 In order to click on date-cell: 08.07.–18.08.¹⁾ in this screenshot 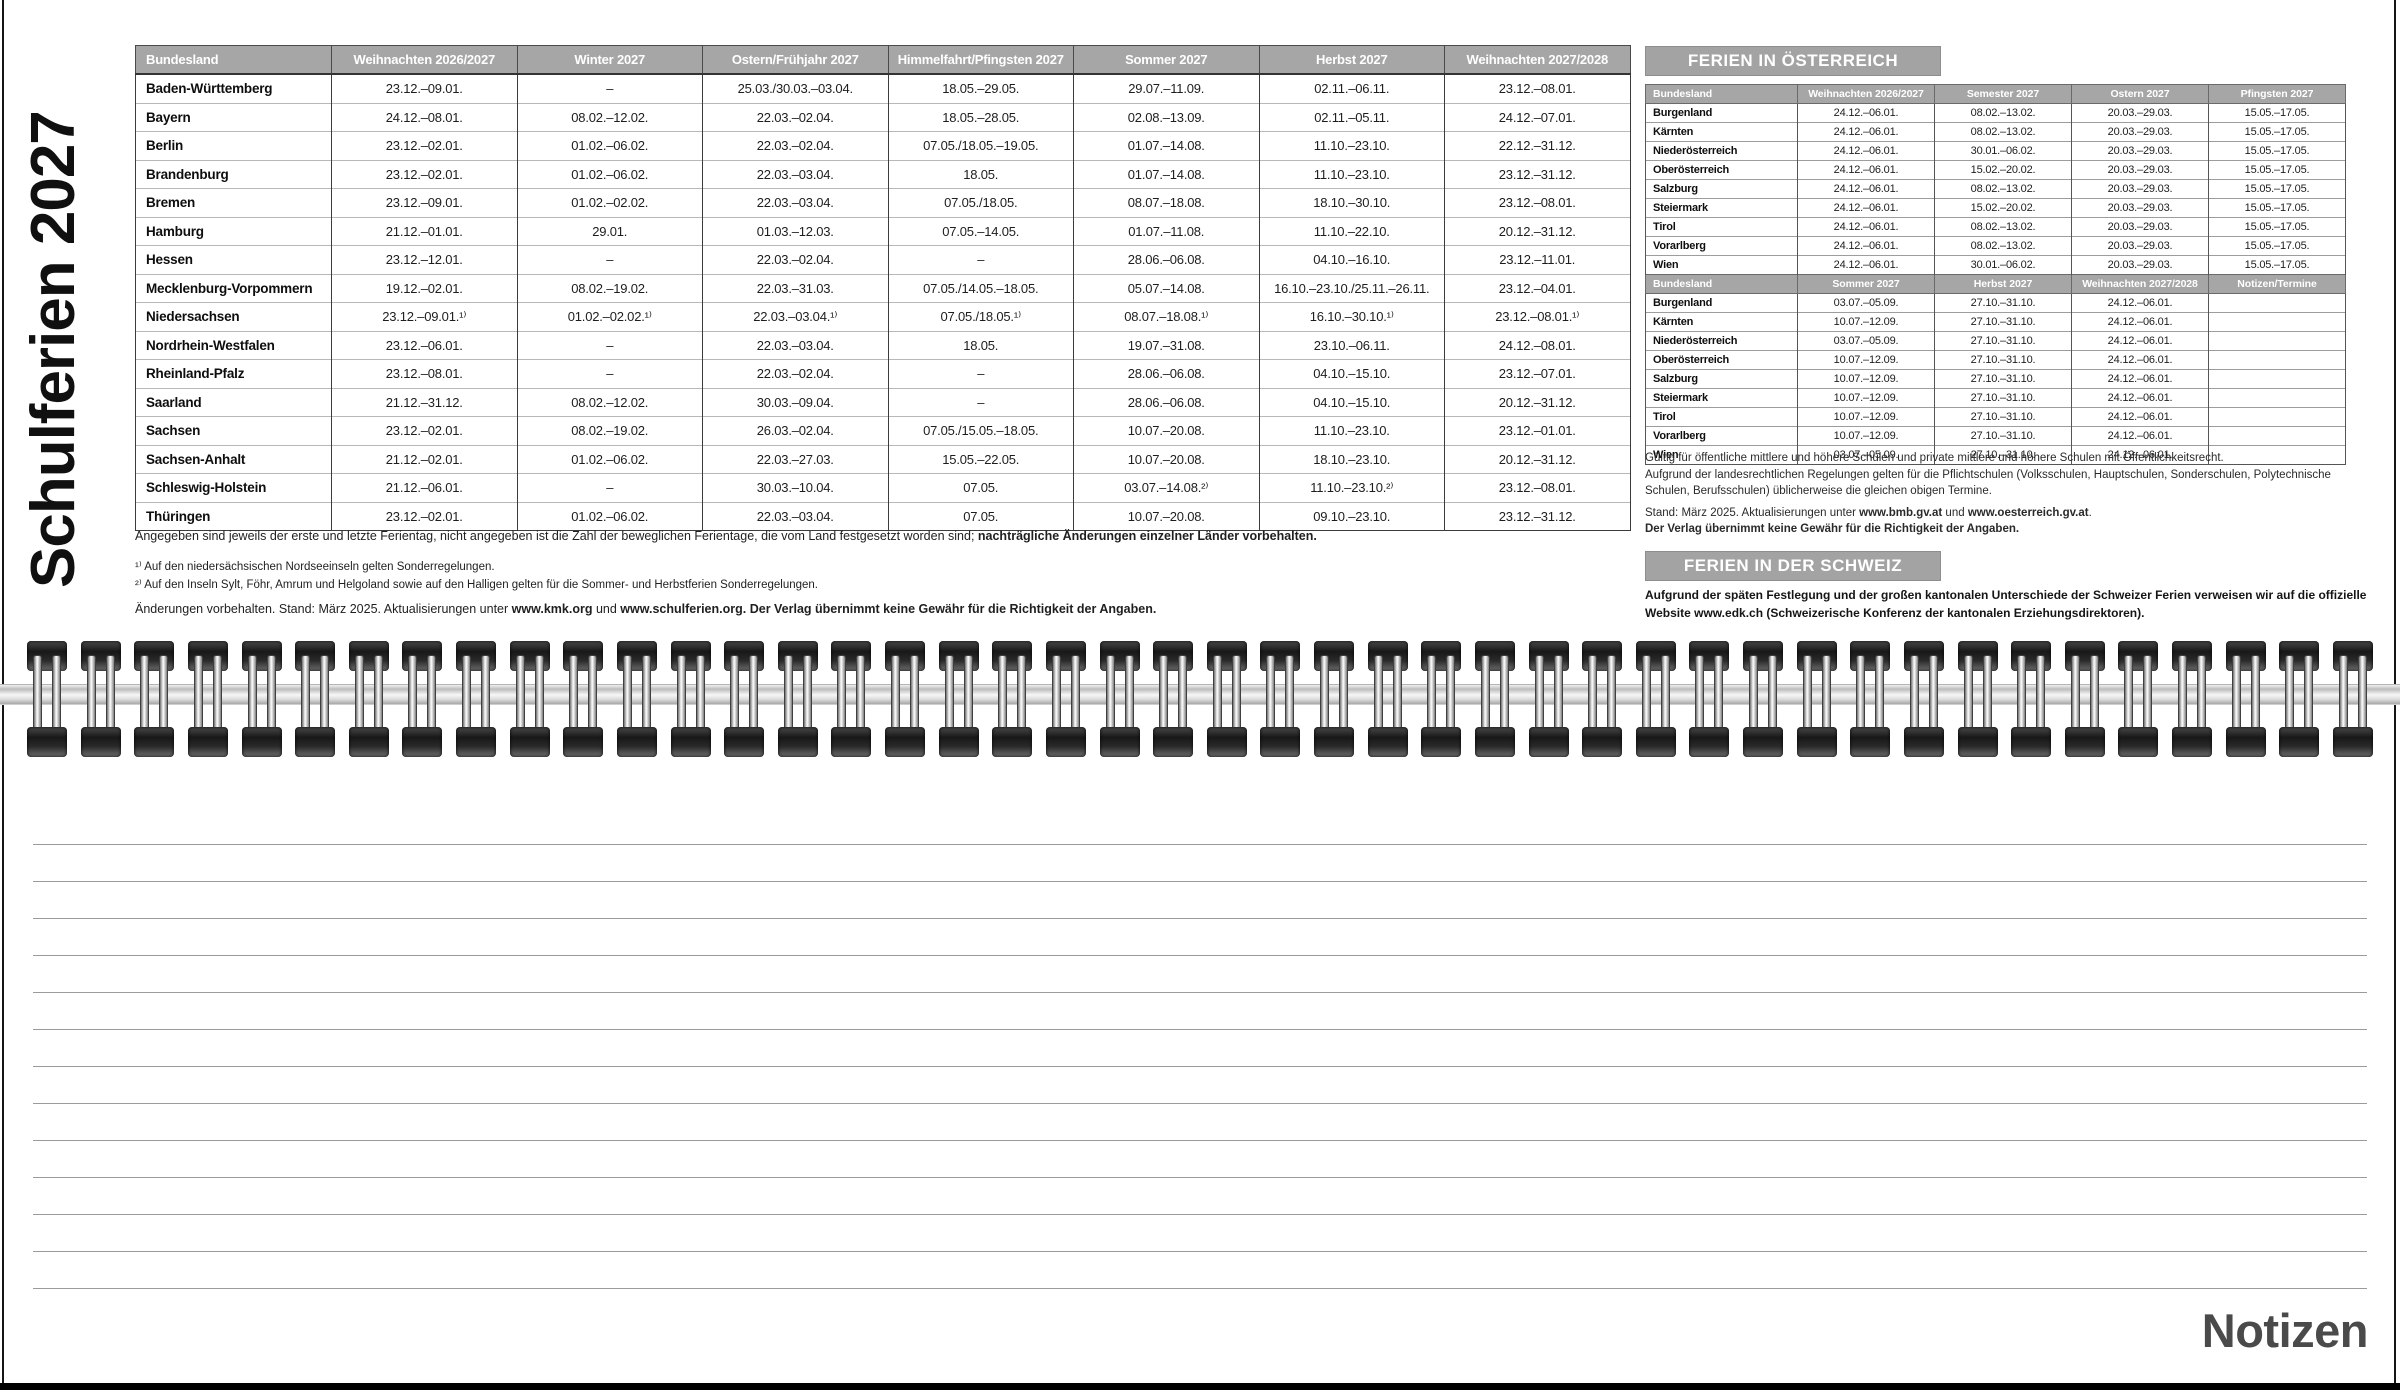, I will do `click(1166, 316)`.